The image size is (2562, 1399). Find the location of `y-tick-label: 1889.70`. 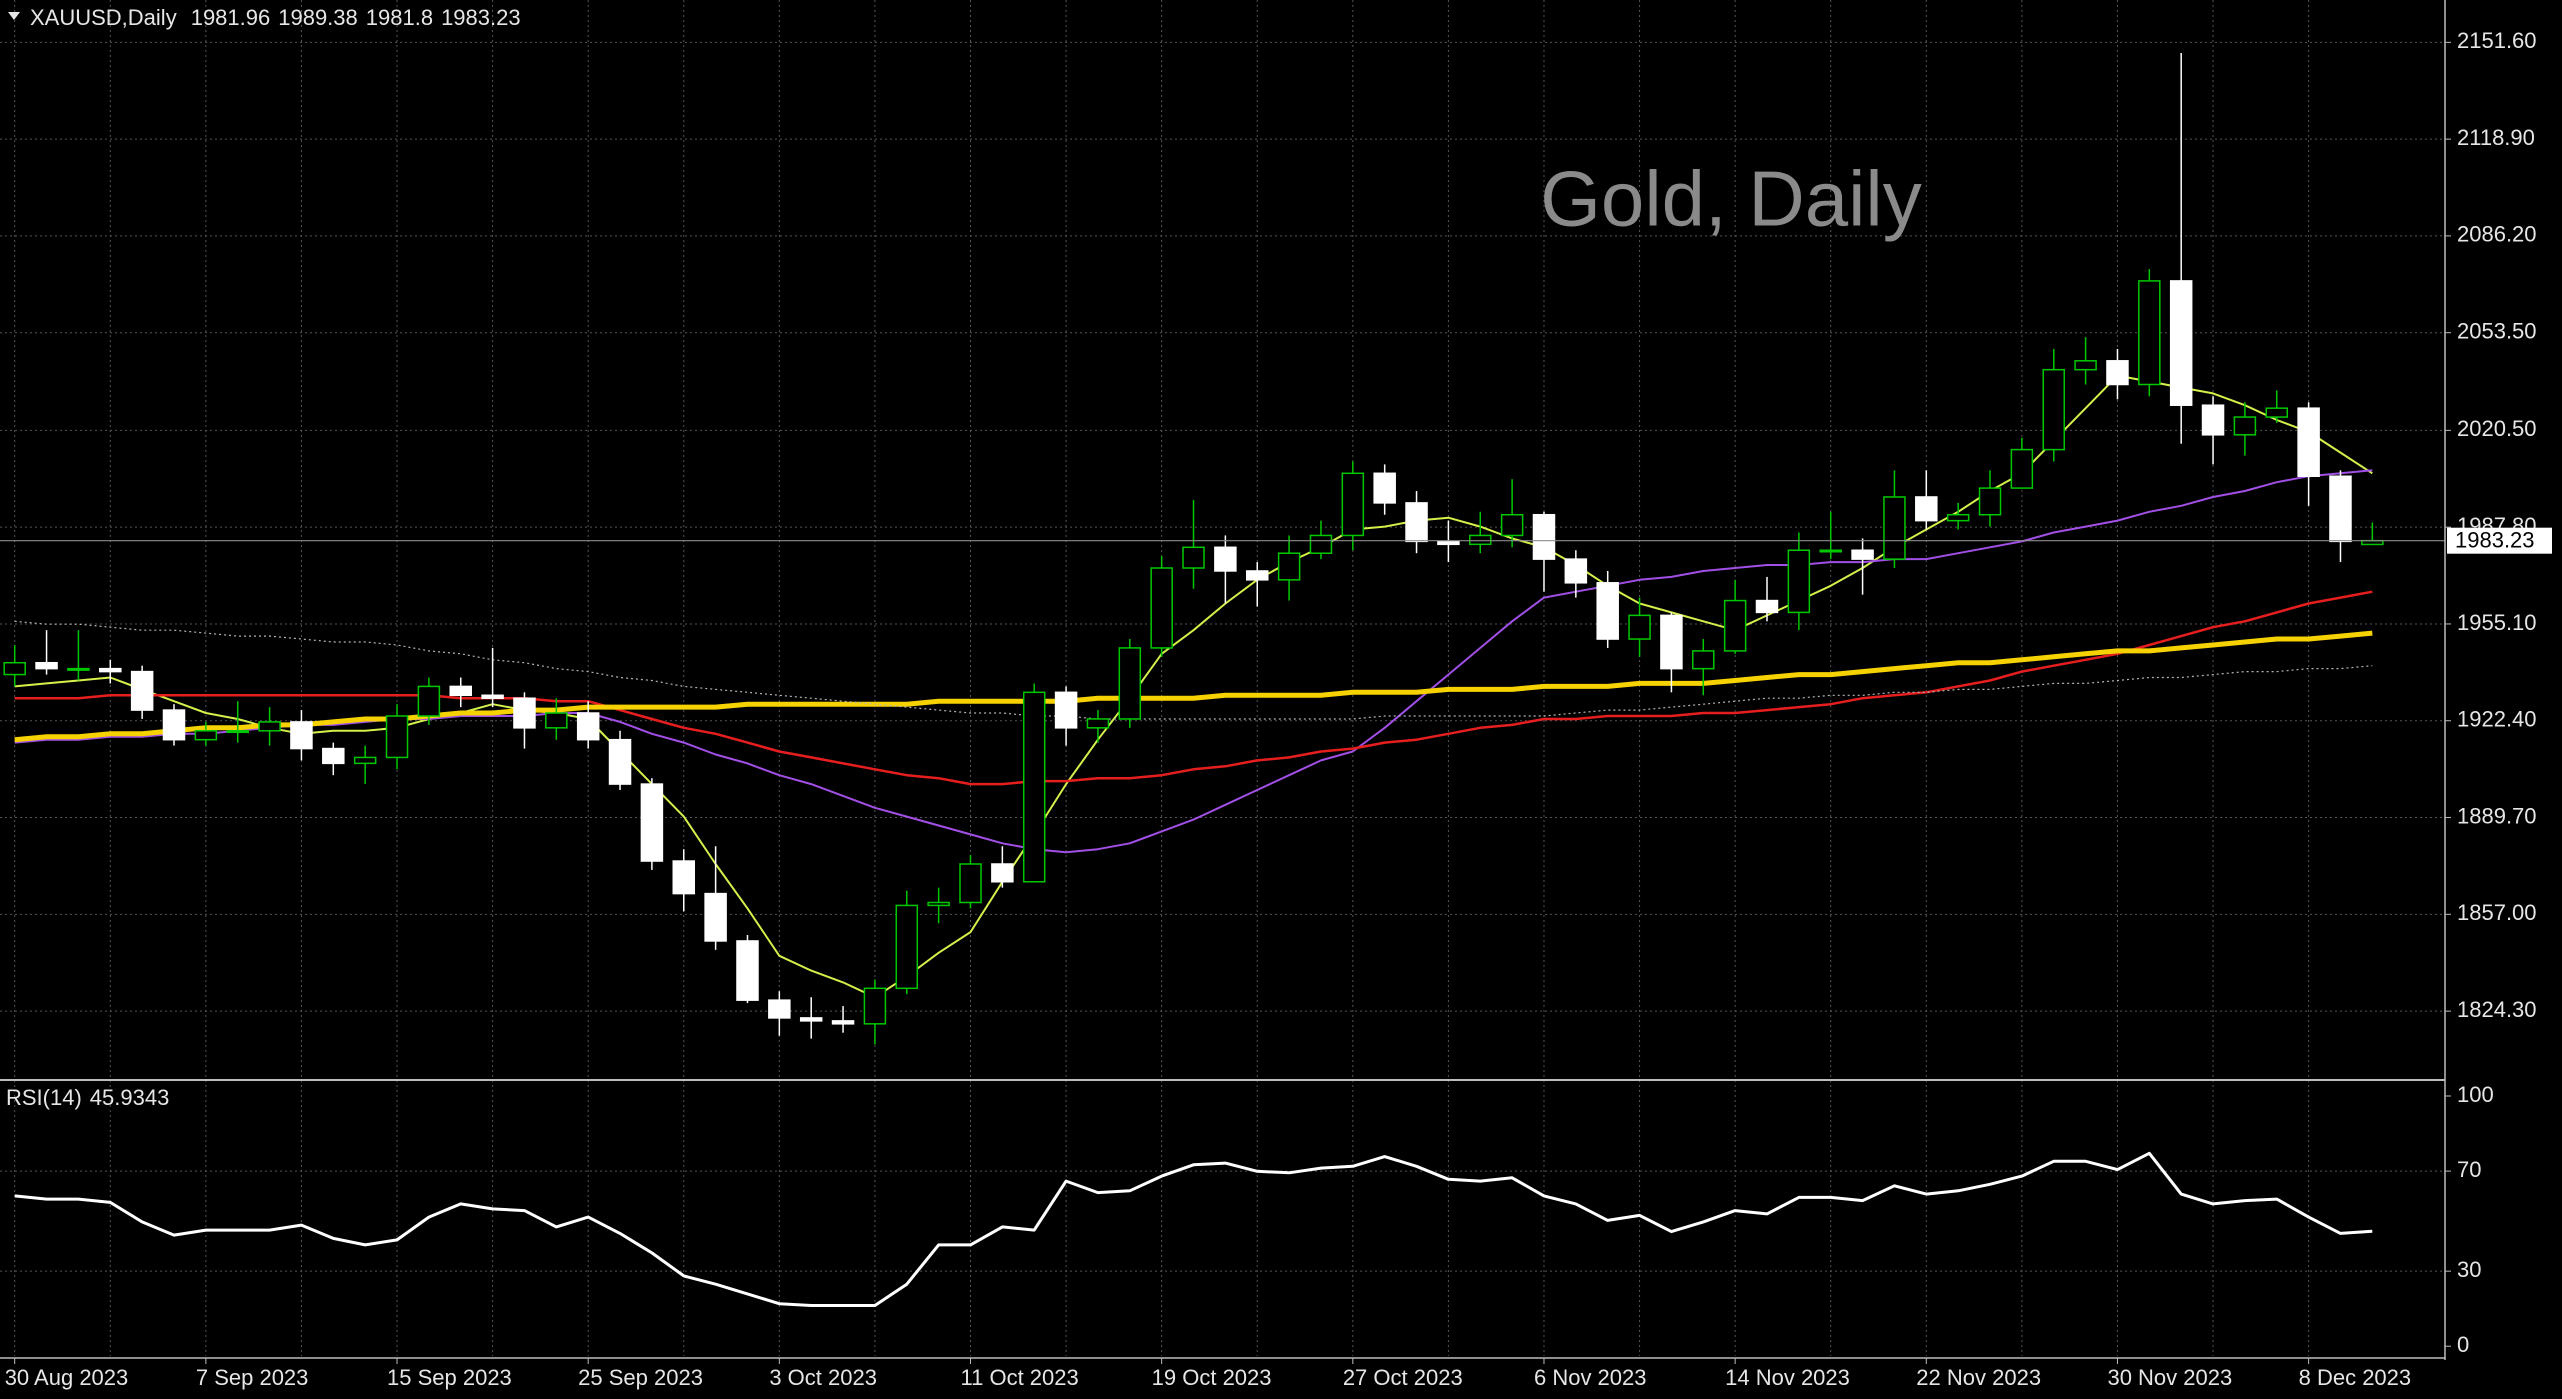

y-tick-label: 1889.70 is located at coordinates (2497, 815).